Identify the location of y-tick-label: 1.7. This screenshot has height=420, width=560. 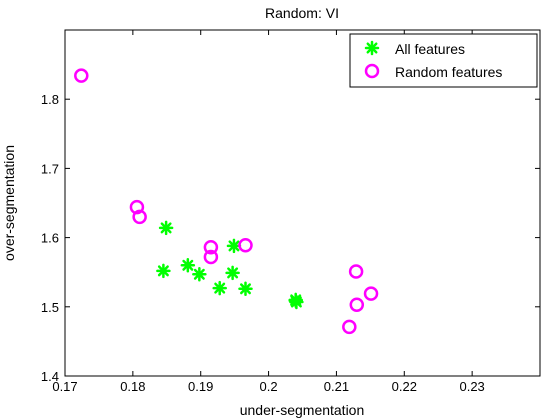
(50, 168).